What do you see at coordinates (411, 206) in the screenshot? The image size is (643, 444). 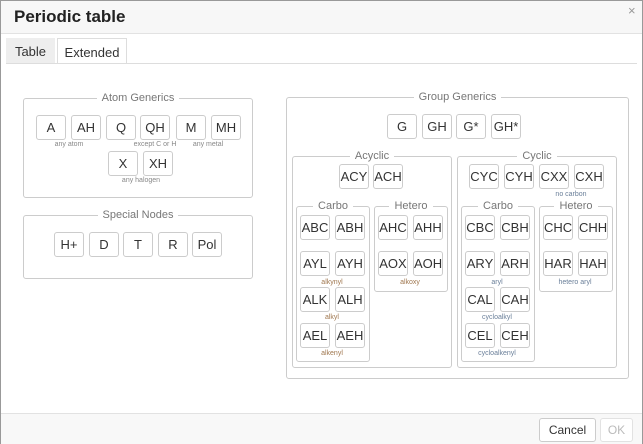 I see `acyclic-hetero-legend: Hetero` at bounding box center [411, 206].